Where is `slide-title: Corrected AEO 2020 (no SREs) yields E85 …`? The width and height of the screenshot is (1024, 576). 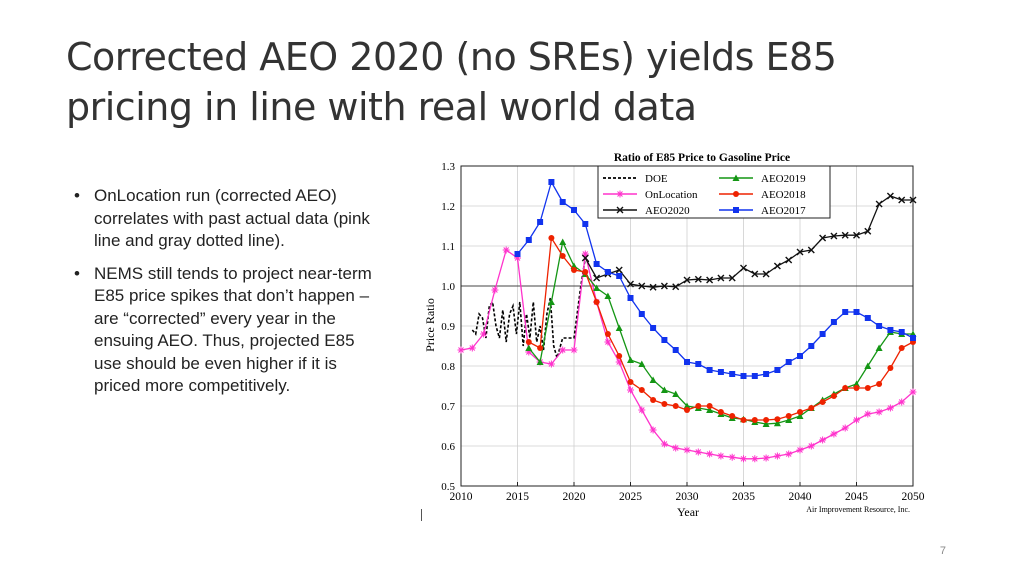
slide-title: Corrected AEO 2020 (no SREs) yields E85 … is located at coordinates (451, 82).